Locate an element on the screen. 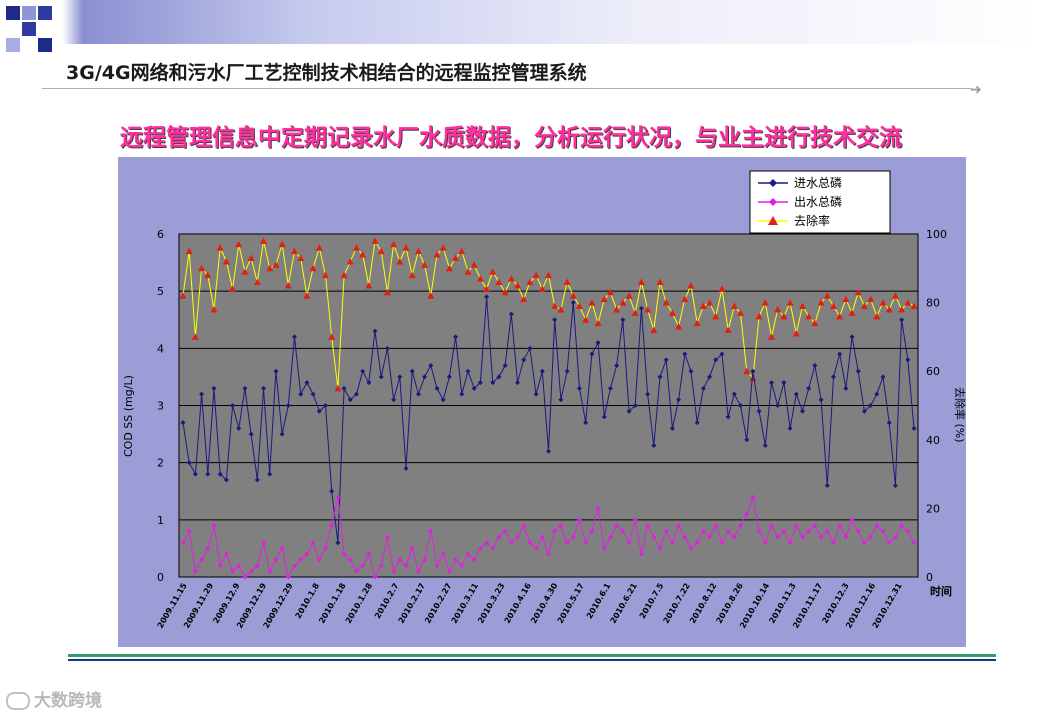 The width and height of the screenshot is (1040, 720). x-tick-label: 2010.2.17 is located at coordinates (412, 604).